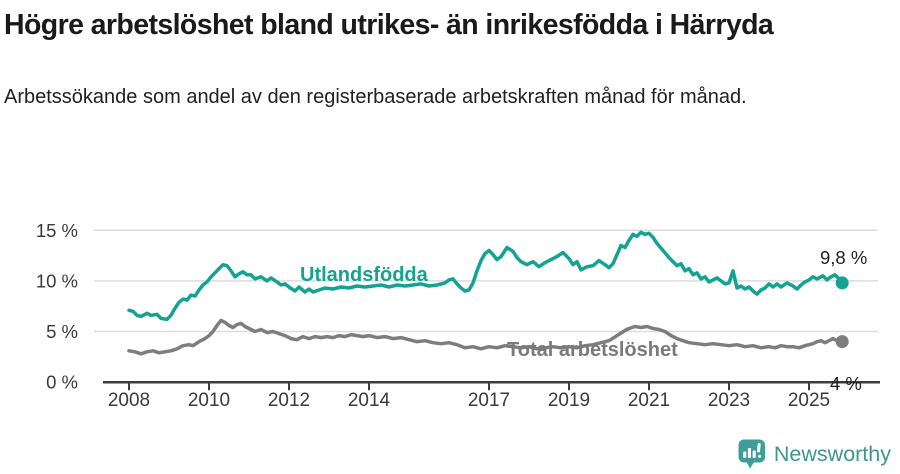 The width and height of the screenshot is (900, 474). I want to click on series-label-total: Total arbetslöshet, so click(592, 350).